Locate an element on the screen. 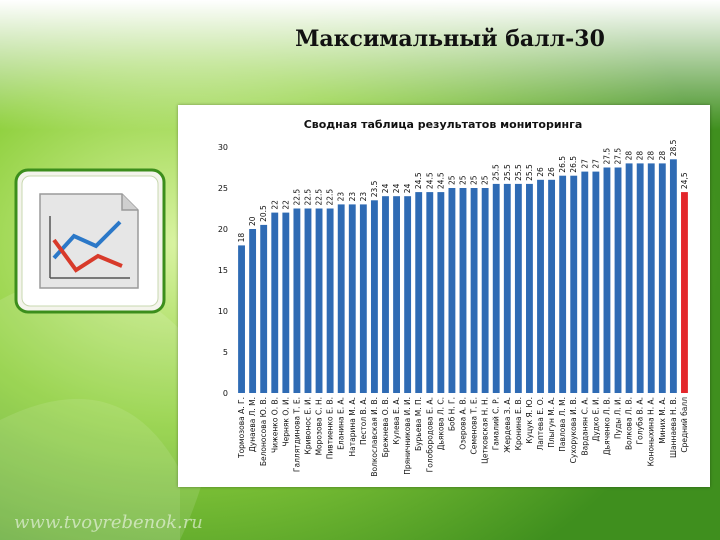 This screenshot has height=540, width=720. category-label: Лаптева Е. О. is located at coordinates (540, 423).